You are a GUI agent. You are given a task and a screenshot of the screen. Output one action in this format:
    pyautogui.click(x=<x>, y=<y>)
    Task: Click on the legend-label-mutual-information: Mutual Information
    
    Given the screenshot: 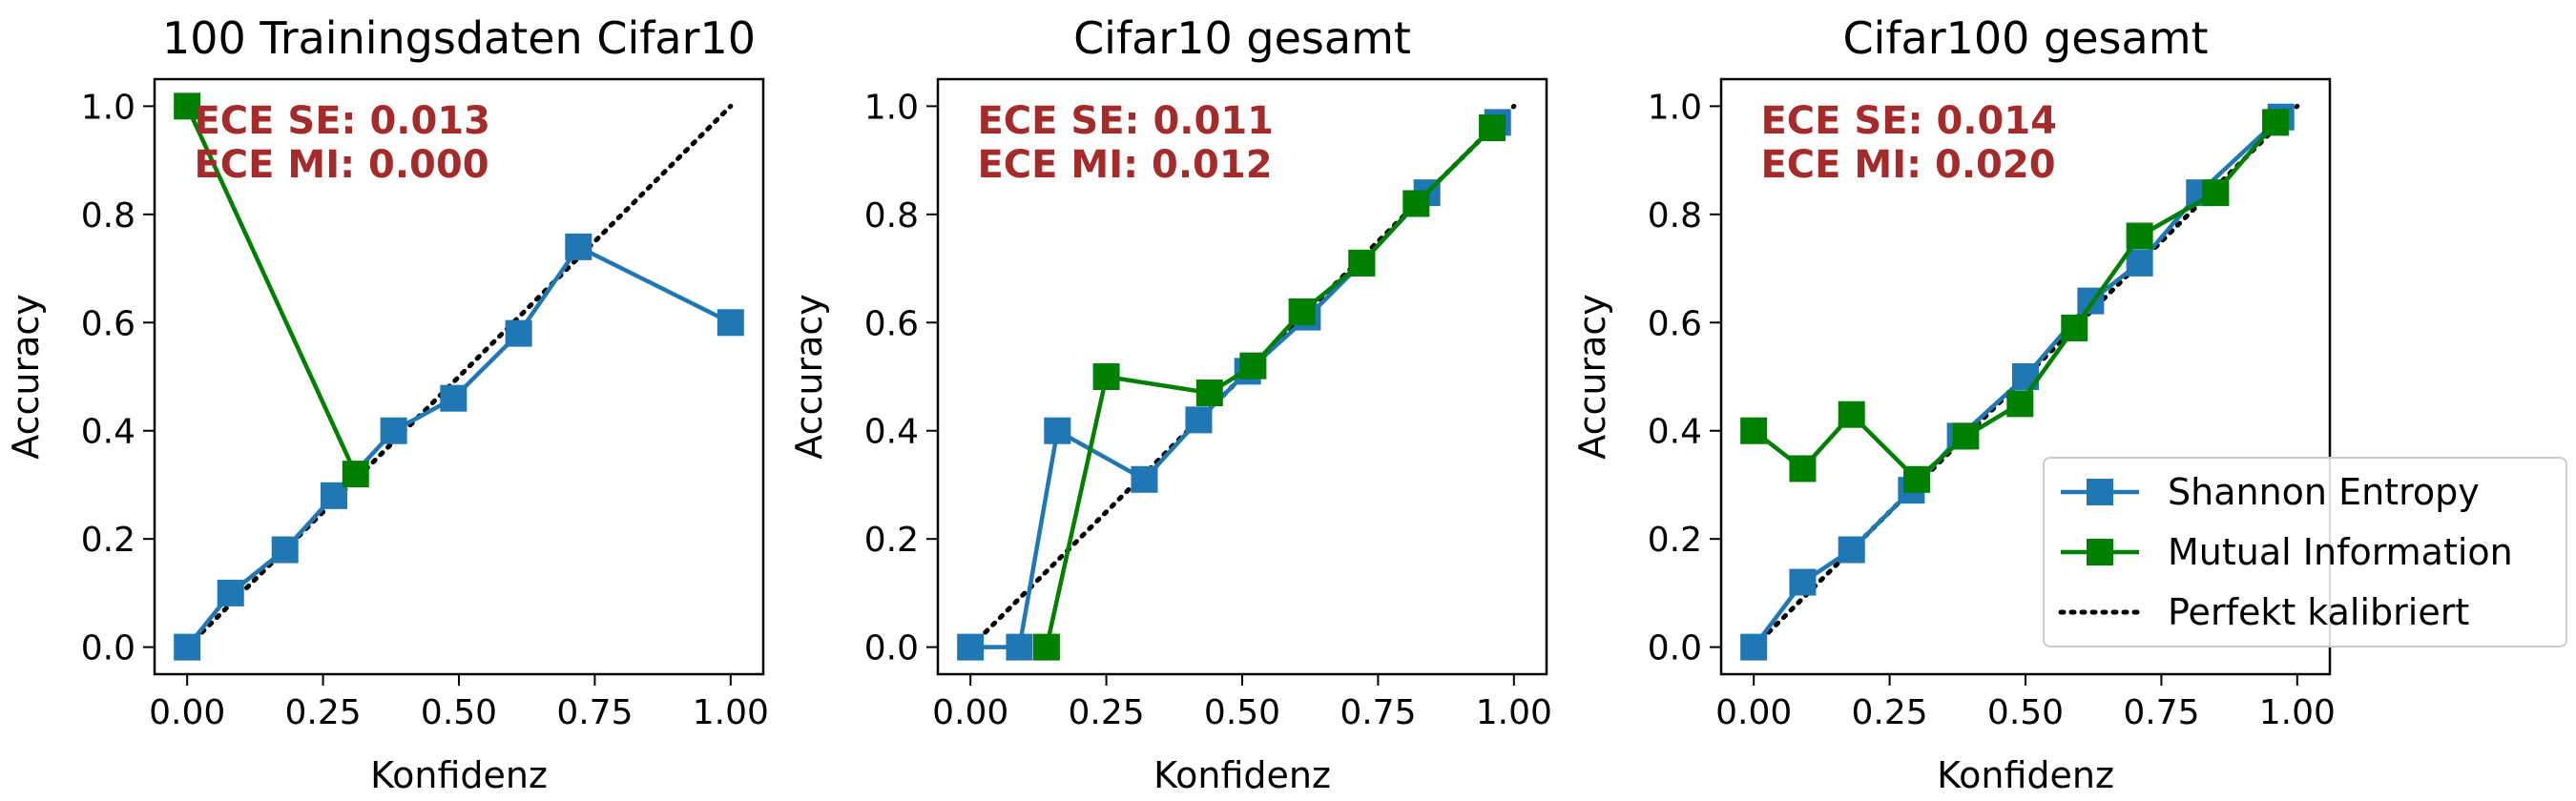 What is the action you would take?
    pyautogui.click(x=2340, y=552)
    